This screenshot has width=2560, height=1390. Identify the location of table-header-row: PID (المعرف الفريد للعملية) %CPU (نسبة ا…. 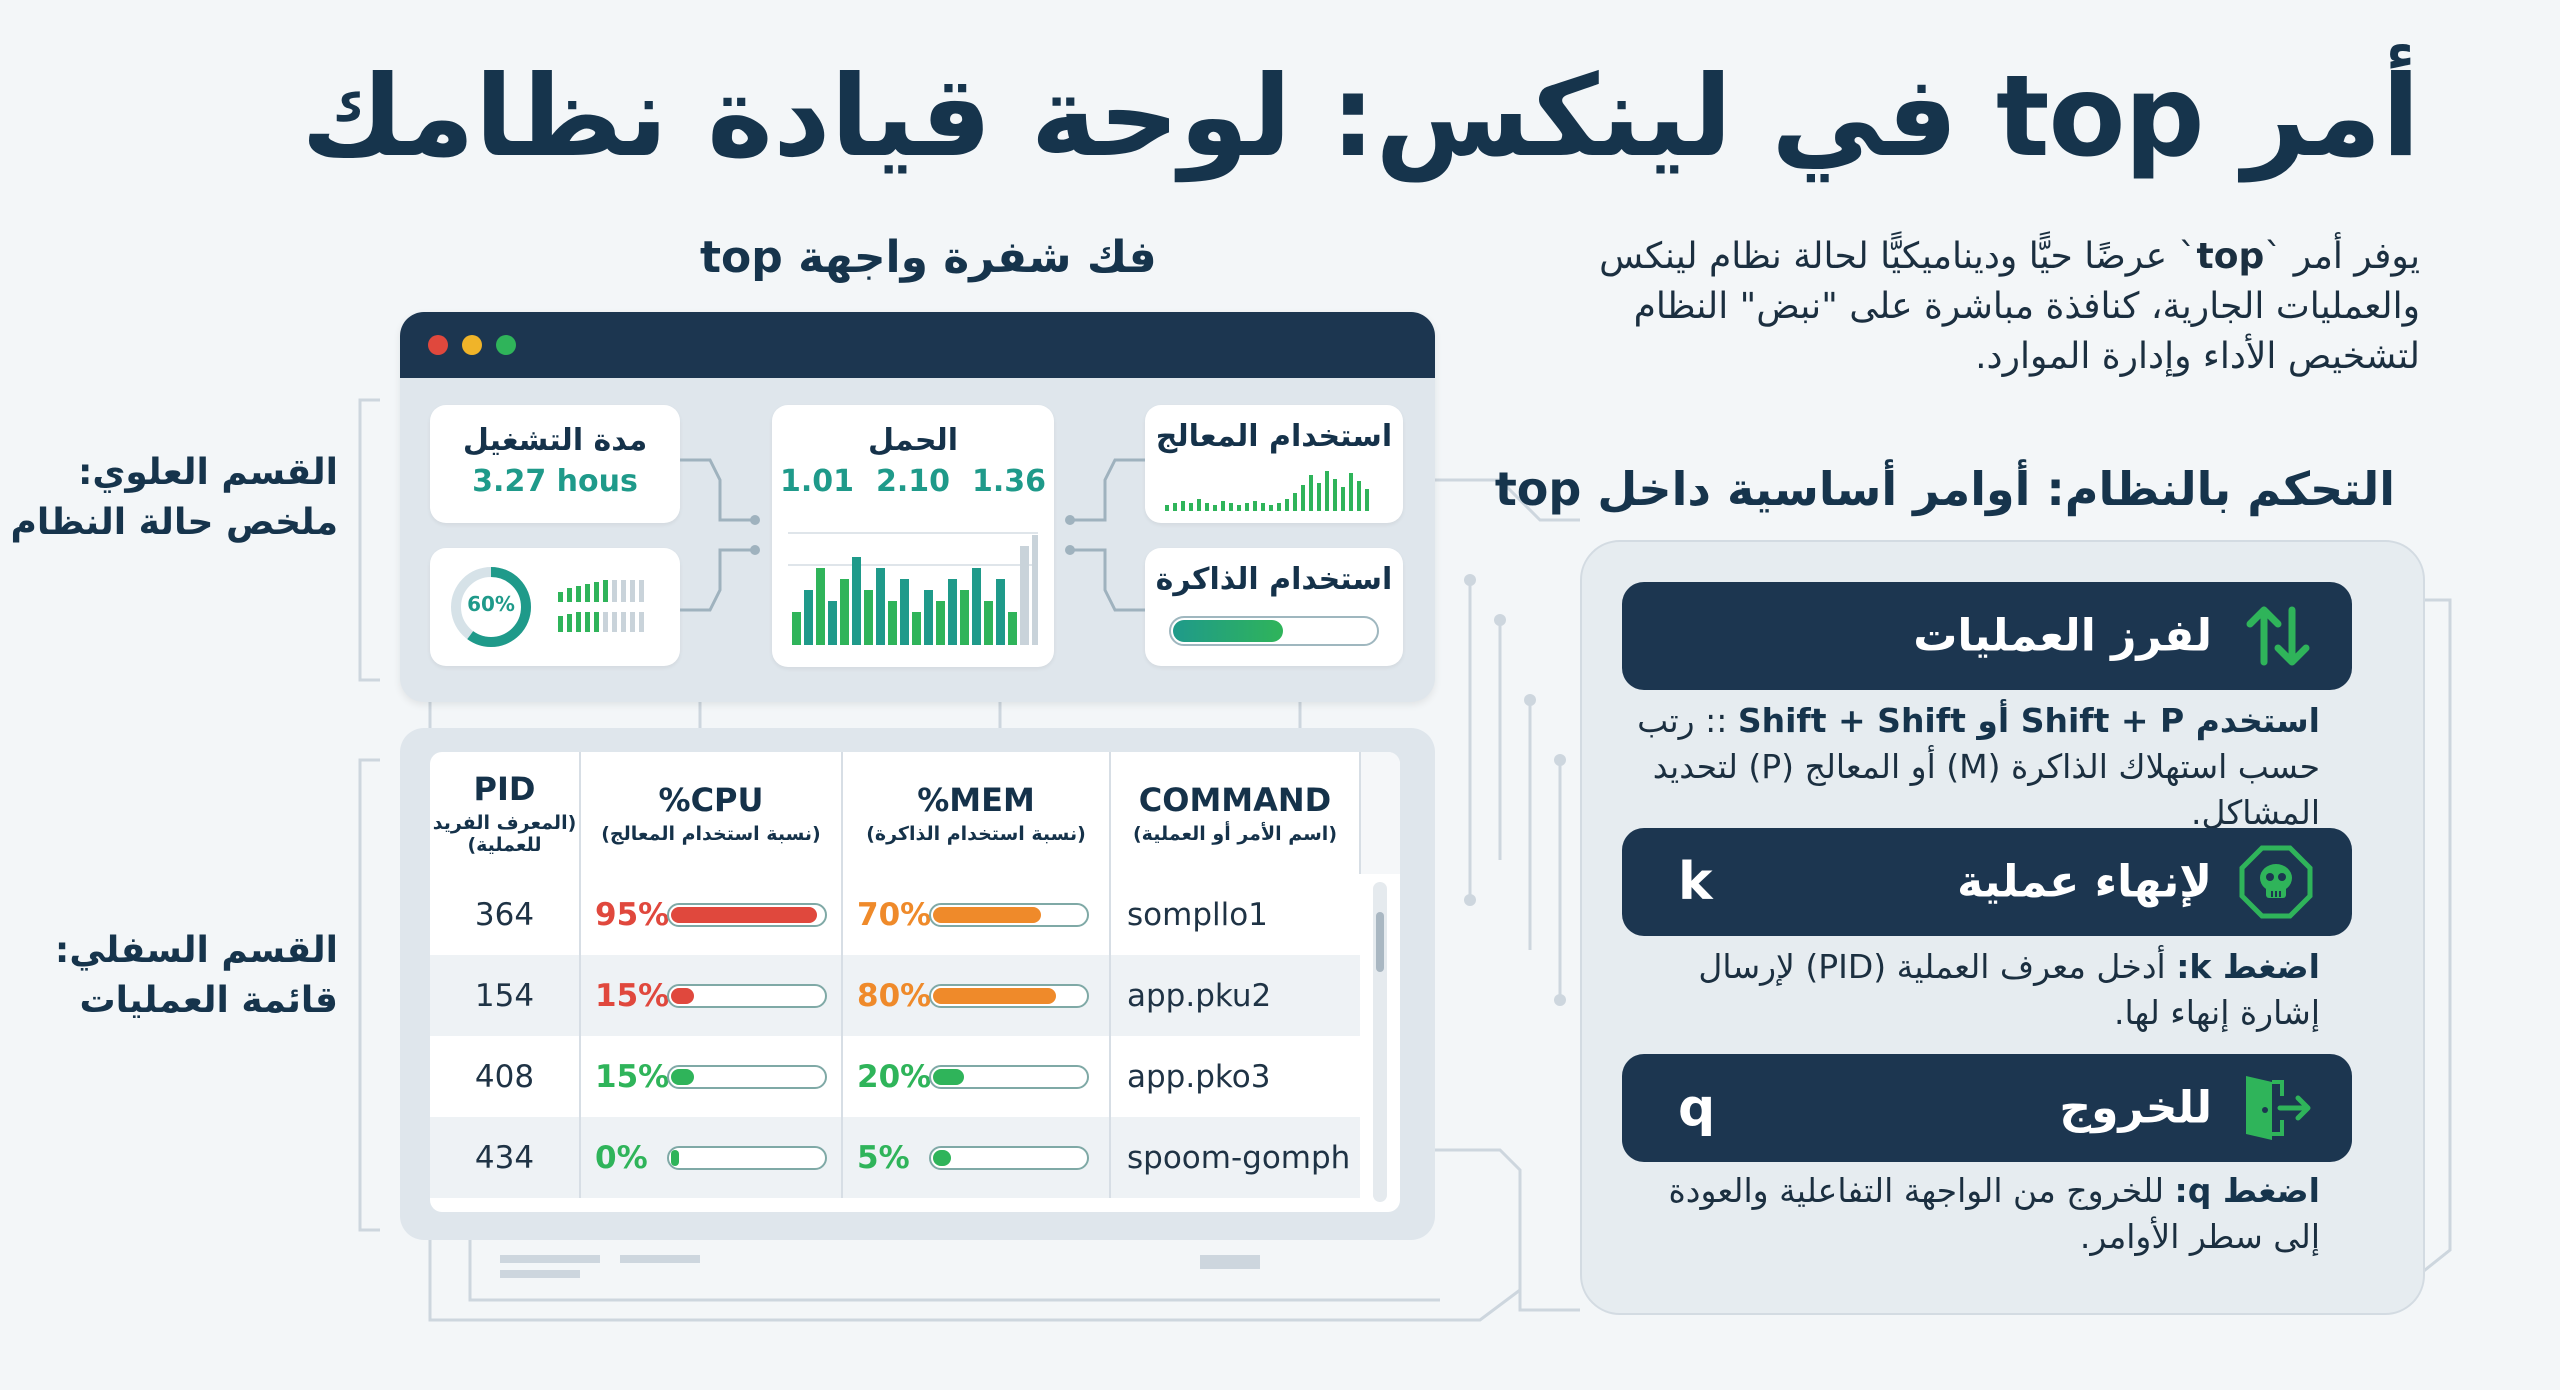
(915, 977).